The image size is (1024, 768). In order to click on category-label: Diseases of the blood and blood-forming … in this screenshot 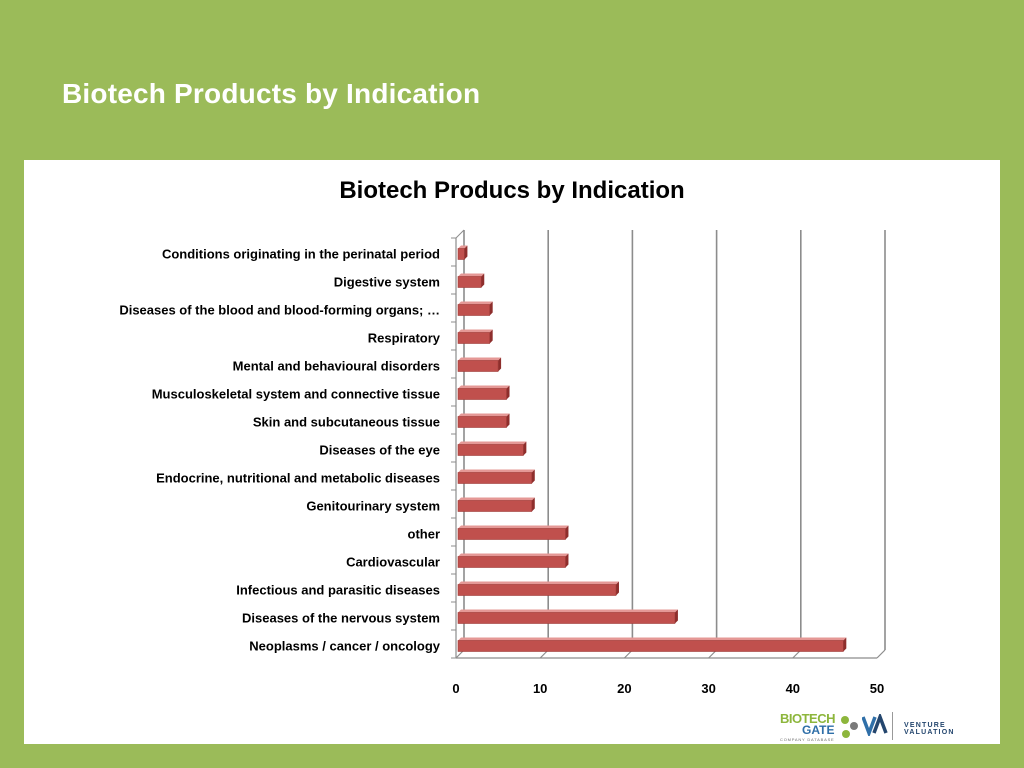, I will do `click(279, 310)`.